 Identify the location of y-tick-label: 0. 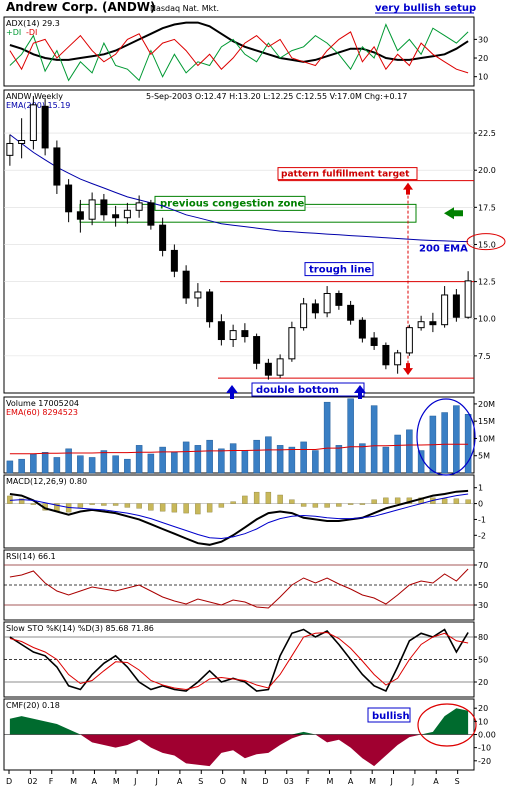
(480, 504).